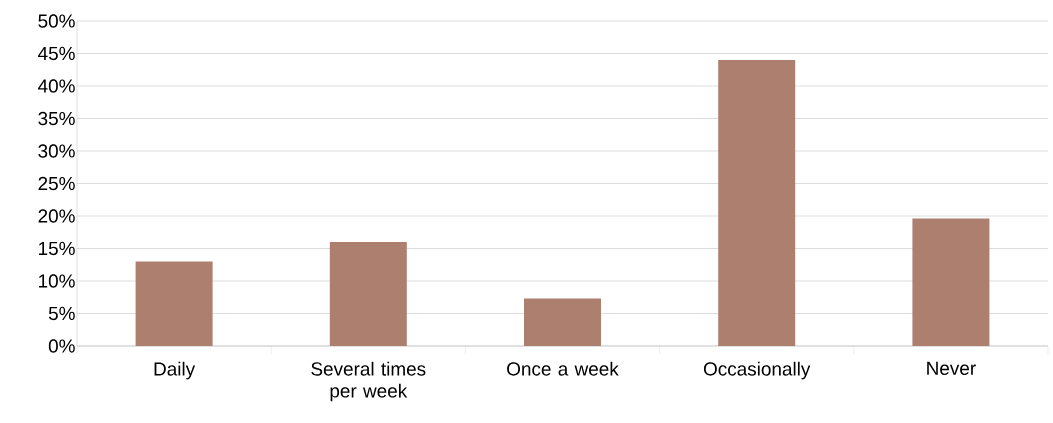 This screenshot has height=423, width=1053. I want to click on y-tick-label: 0%, so click(61, 346).